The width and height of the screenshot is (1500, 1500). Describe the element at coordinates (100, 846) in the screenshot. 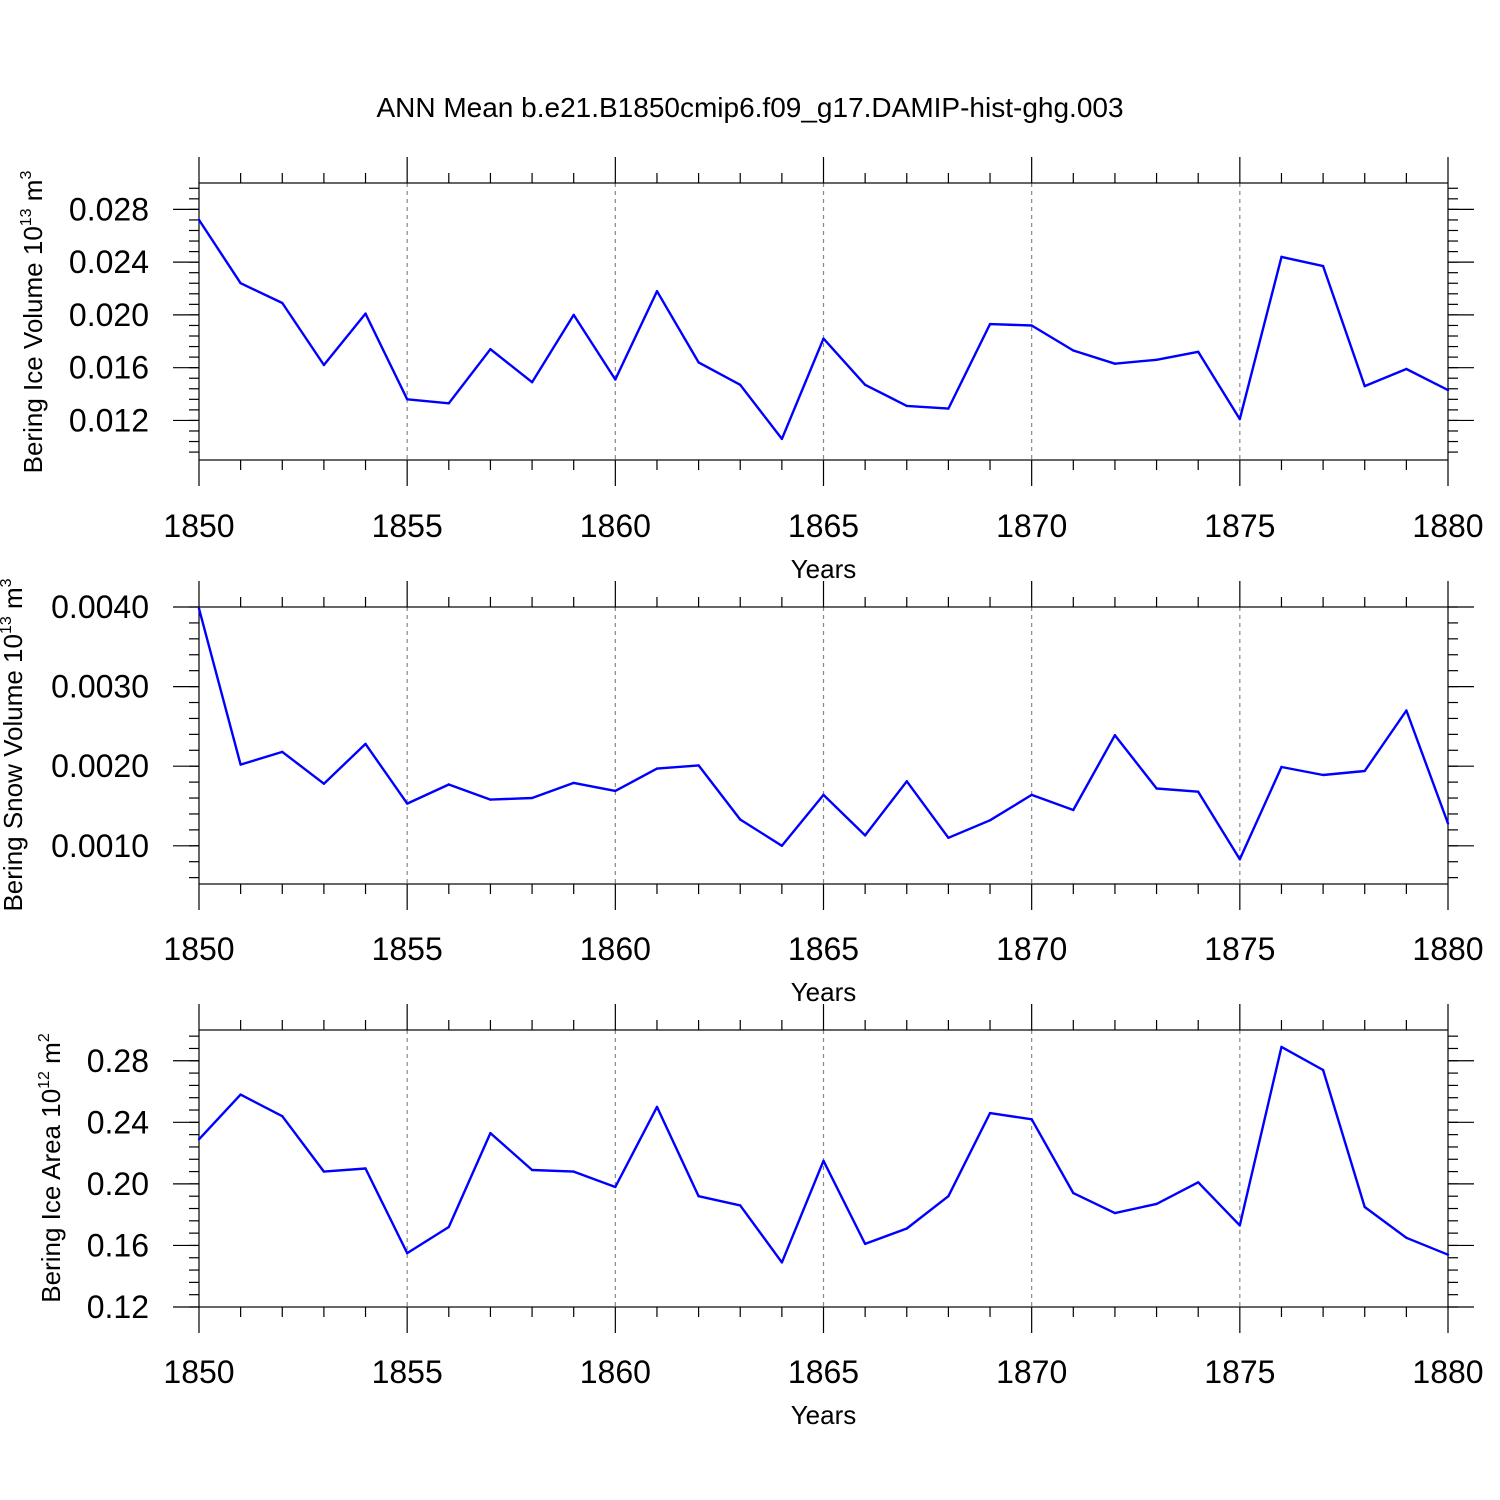

I see `y-tick-label-0: 0.0010` at that location.